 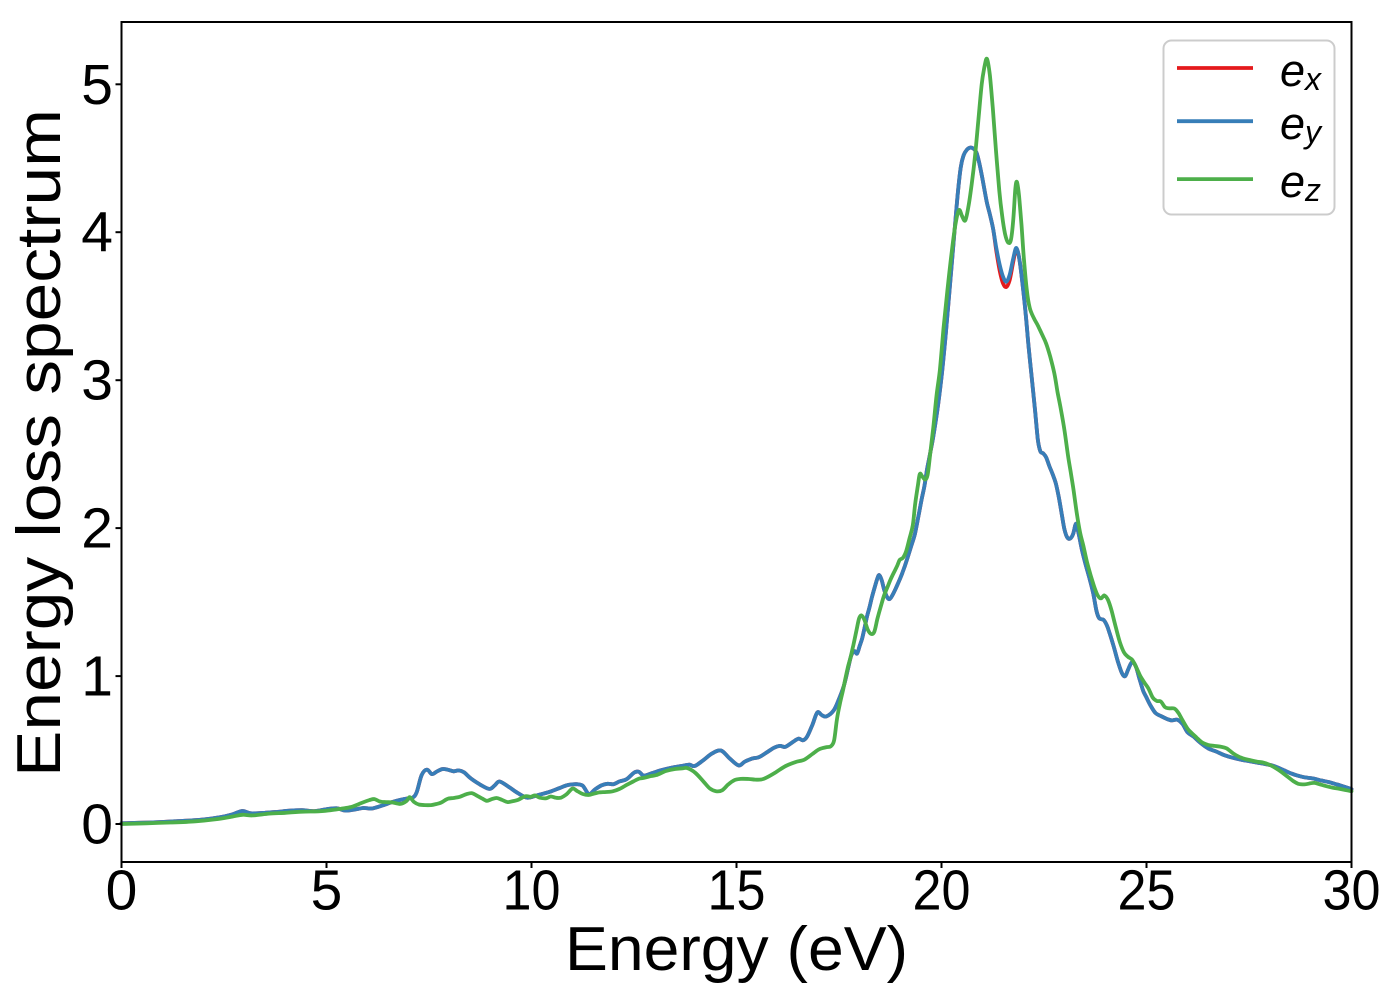 What do you see at coordinates (1352, 891) in the screenshot?
I see `svg-text: 30` at bounding box center [1352, 891].